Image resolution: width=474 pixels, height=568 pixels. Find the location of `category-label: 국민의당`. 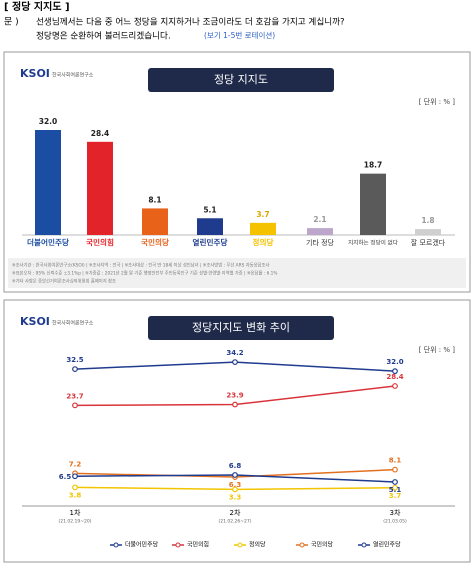

category-label: 국민의당 is located at coordinates (155, 242).